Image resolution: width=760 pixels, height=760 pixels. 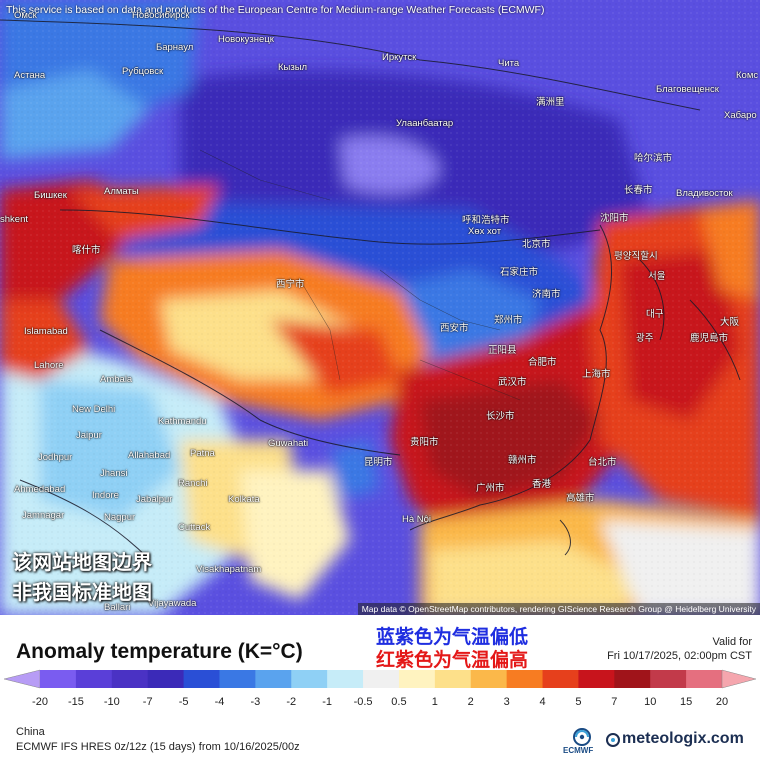 What do you see at coordinates (363, 702) in the screenshot?
I see `scale-tick-label: -0.5` at bounding box center [363, 702].